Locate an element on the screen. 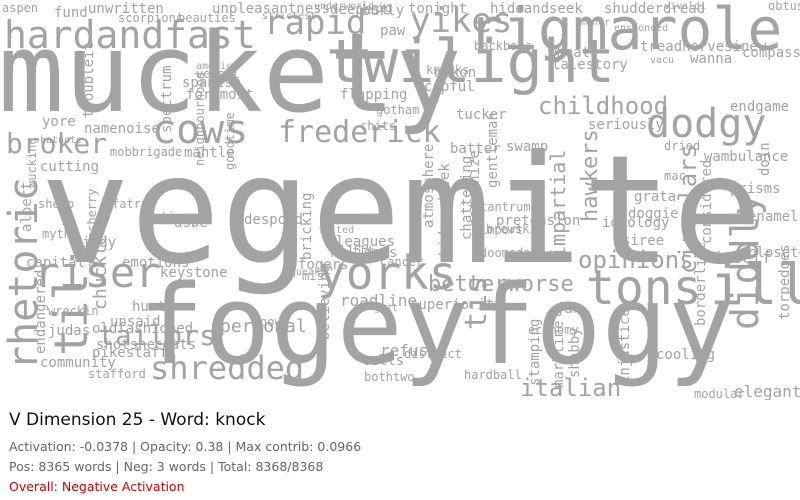  cloud-word: unwritten is located at coordinates (126, 9).